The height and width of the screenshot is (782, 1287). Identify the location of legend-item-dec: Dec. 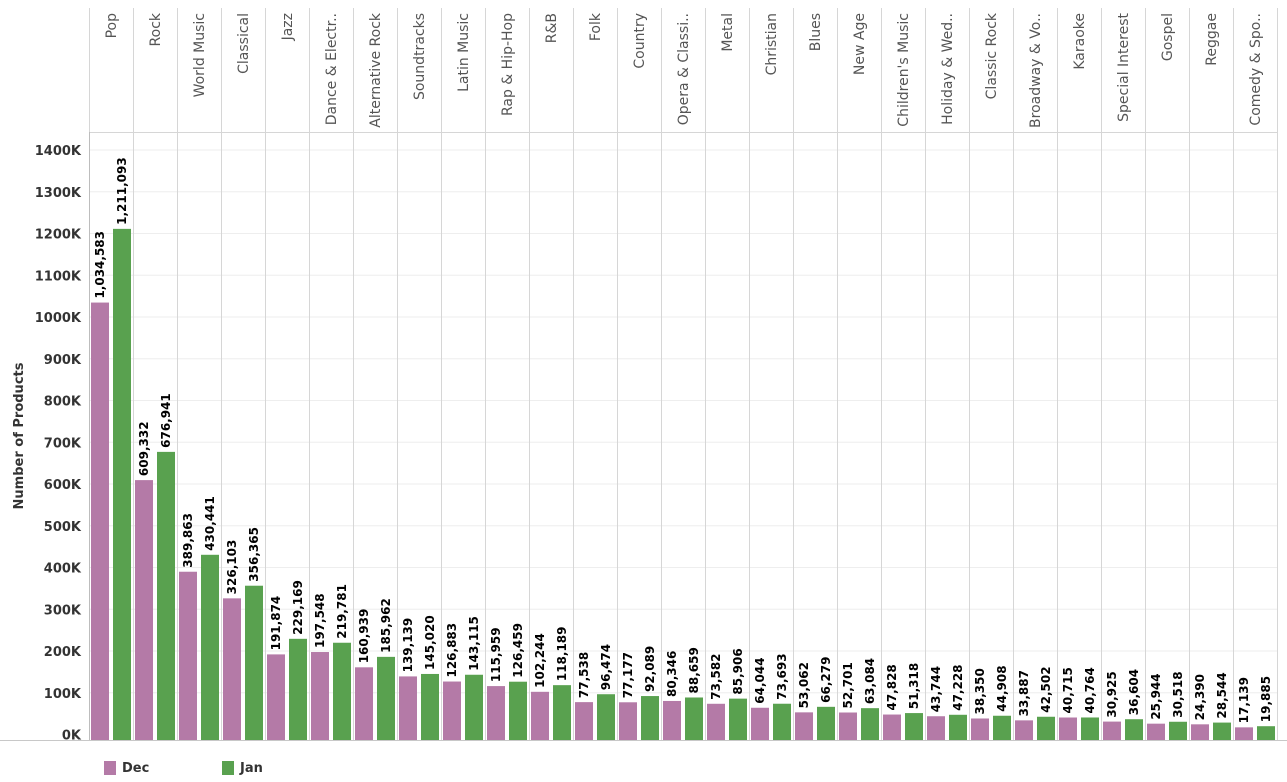
(157, 768).